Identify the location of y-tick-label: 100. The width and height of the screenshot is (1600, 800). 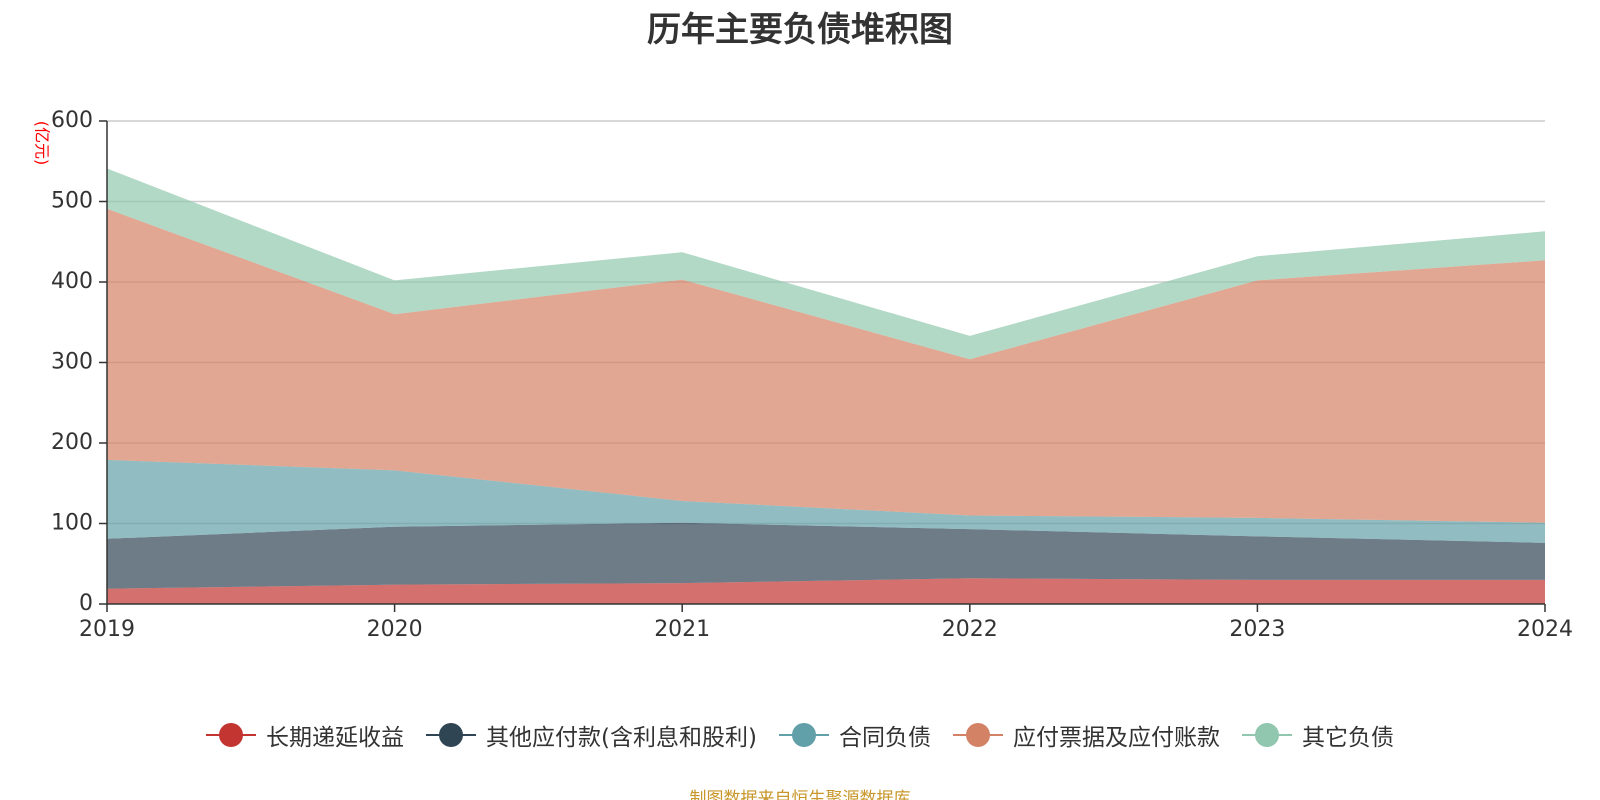
(72, 523).